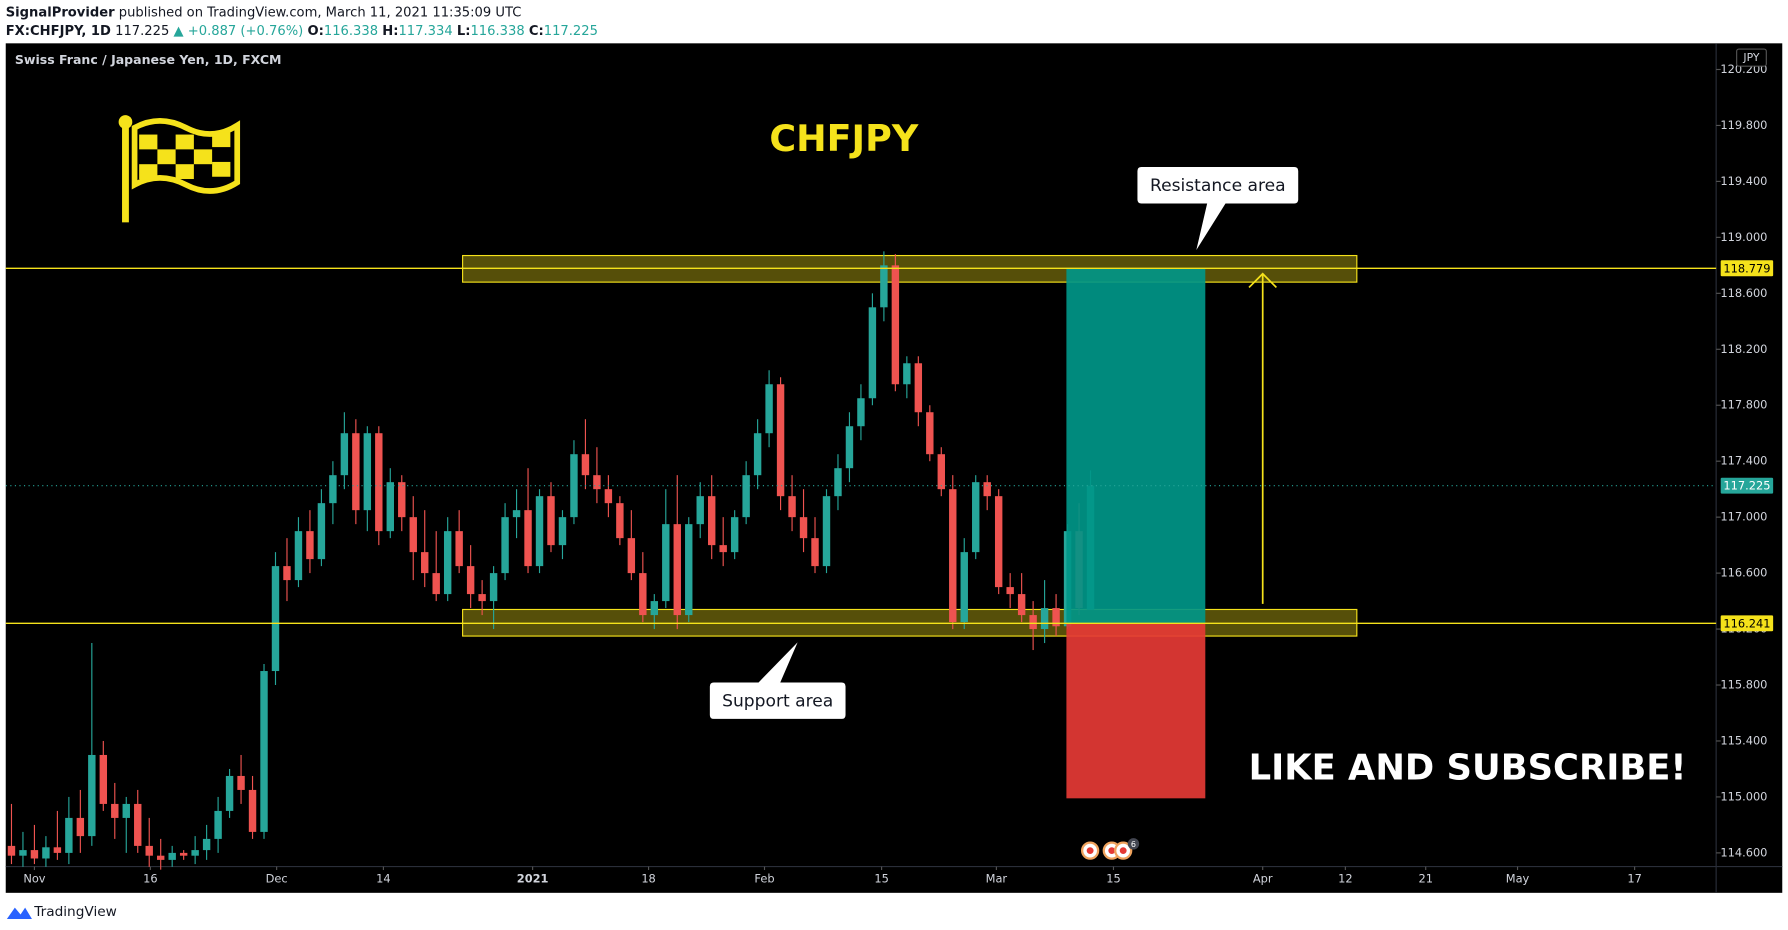  I want to click on x-tick-label: 16, so click(150, 879).